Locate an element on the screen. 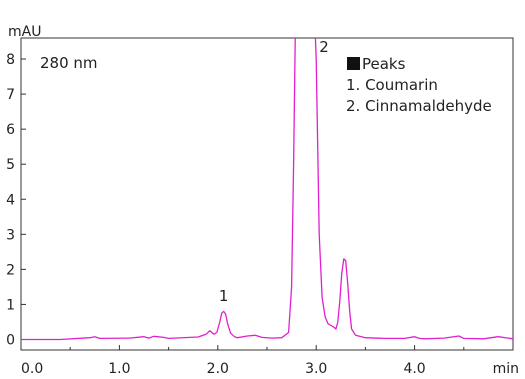  y-tick-label: 1 is located at coordinates (10, 305).